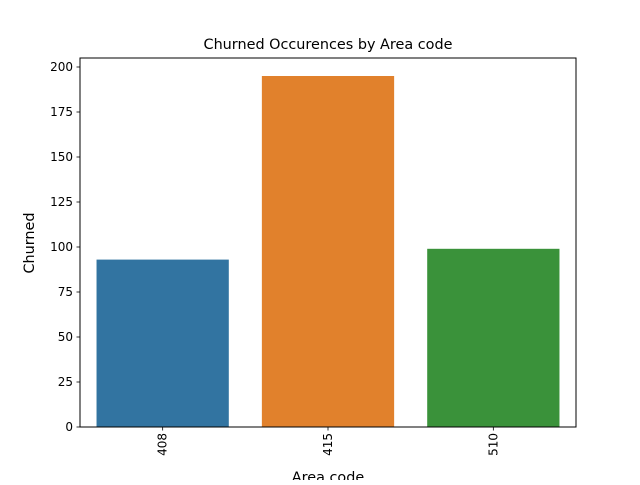 The height and width of the screenshot is (485, 640). I want to click on x-axis-label: Area code, so click(328, 475).